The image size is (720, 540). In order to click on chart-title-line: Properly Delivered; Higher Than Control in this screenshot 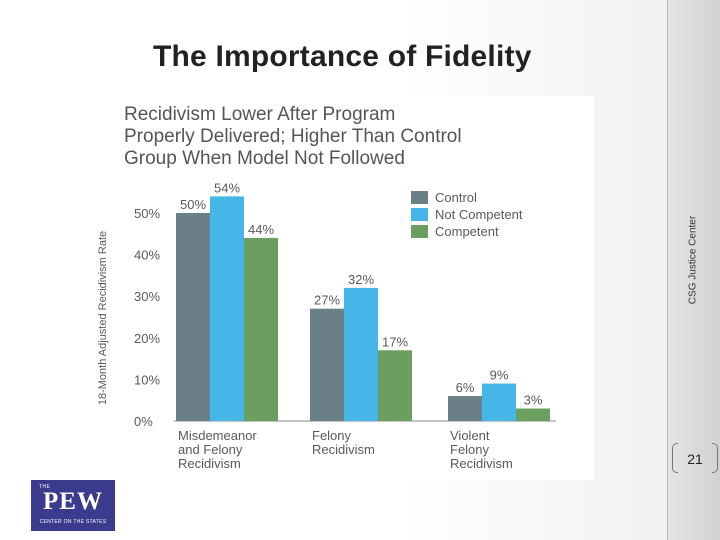, I will do `click(293, 136)`.